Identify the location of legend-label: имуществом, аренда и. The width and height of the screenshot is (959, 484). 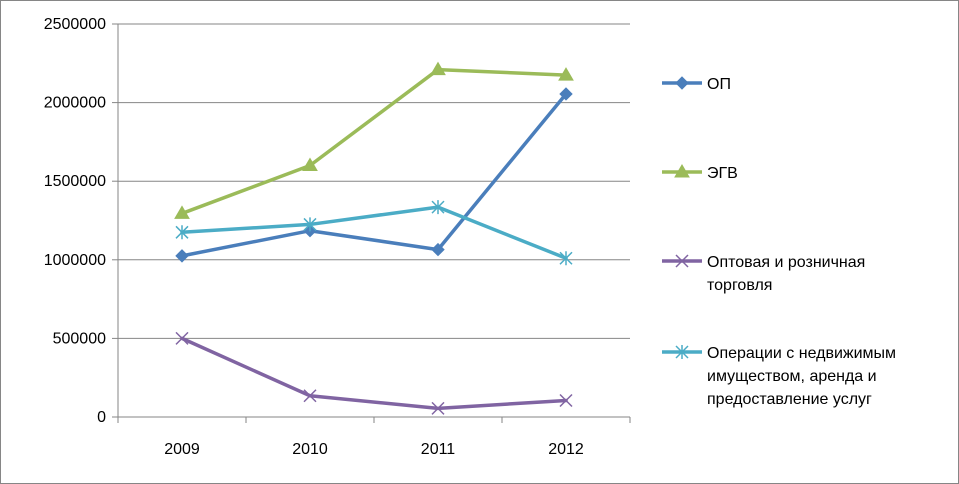
(792, 376).